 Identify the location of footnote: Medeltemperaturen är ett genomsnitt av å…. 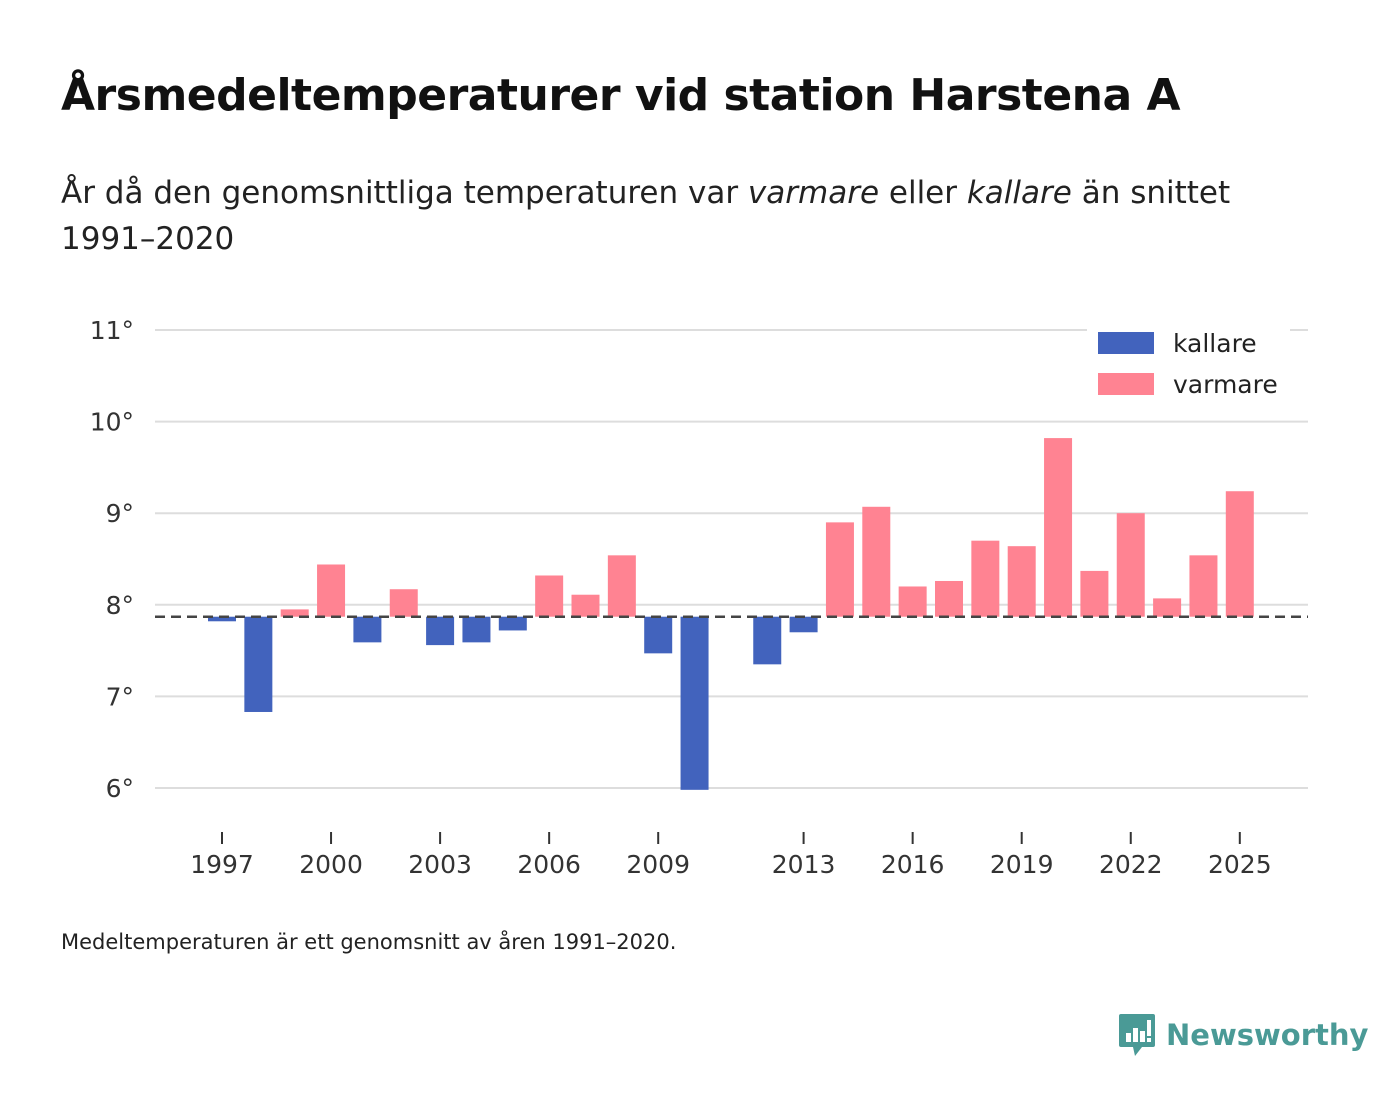
(369, 942).